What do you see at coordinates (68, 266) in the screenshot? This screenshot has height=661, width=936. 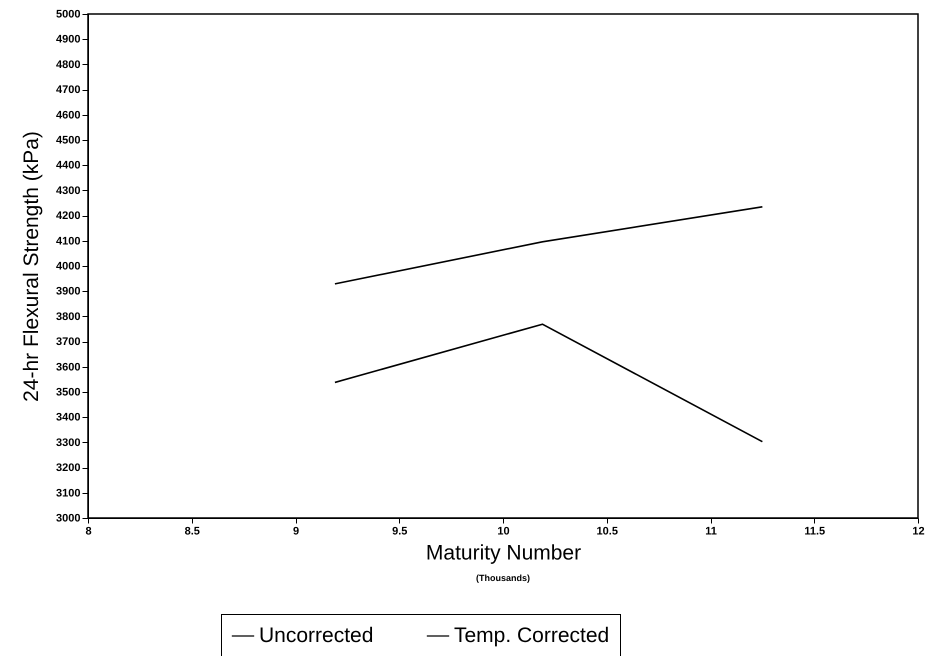 I see `y-tick-label: 4000` at bounding box center [68, 266].